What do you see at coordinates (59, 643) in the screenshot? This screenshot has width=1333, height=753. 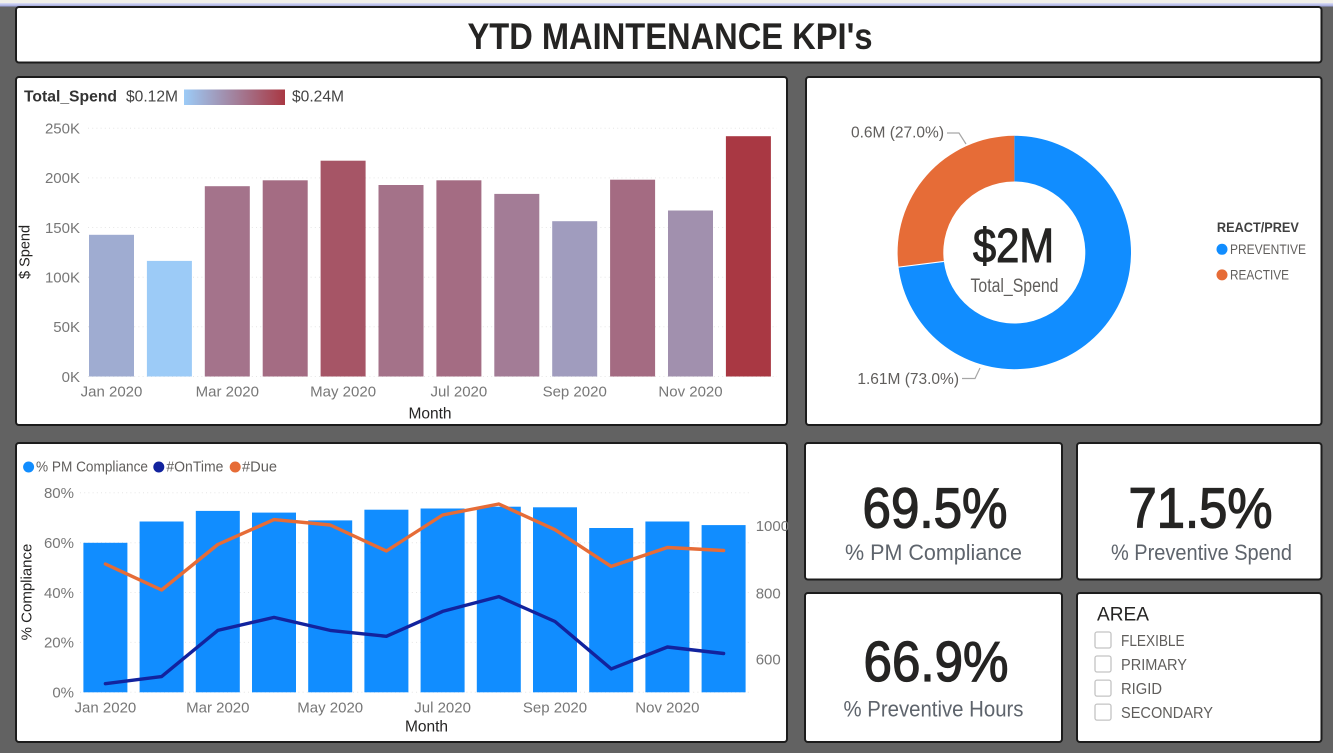 I see `svg-text: 20%` at bounding box center [59, 643].